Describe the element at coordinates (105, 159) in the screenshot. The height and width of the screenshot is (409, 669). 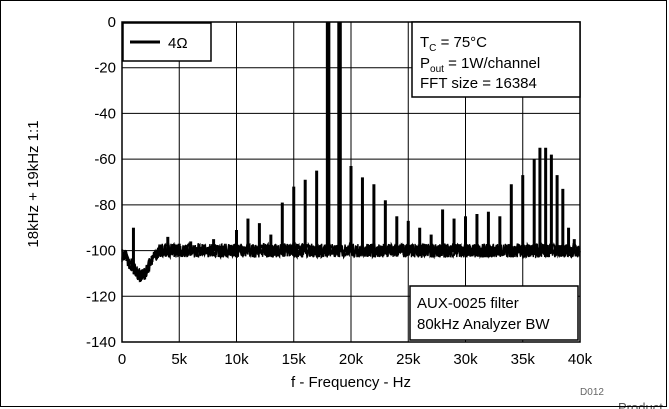
I see `y-tick-label: -60` at that location.